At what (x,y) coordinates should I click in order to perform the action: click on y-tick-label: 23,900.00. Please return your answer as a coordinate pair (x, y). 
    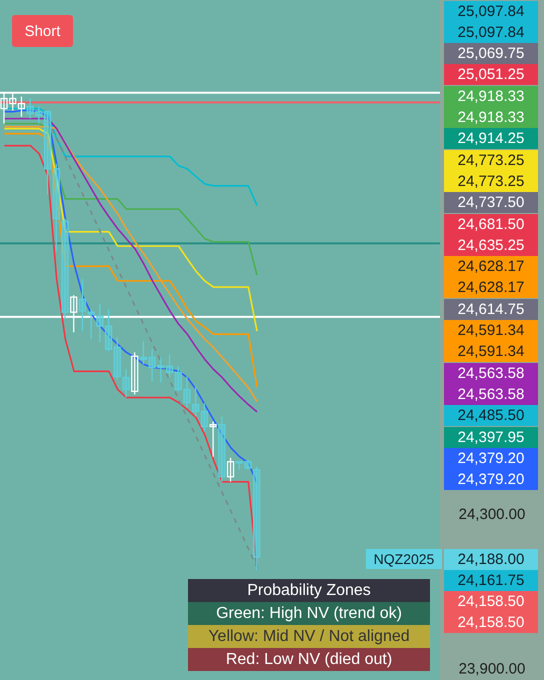
    Looking at the image, I should click on (492, 669).